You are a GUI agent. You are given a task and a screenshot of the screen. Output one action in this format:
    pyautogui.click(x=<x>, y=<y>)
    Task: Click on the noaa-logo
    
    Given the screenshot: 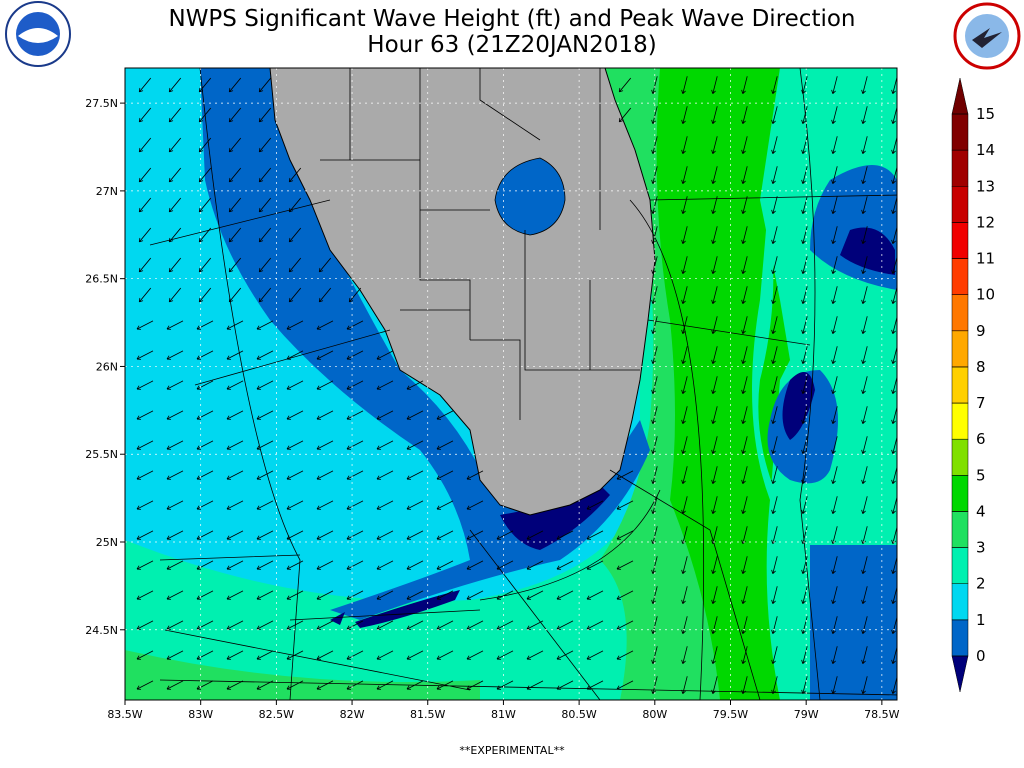 What is the action you would take?
    pyautogui.click(x=38, y=34)
    